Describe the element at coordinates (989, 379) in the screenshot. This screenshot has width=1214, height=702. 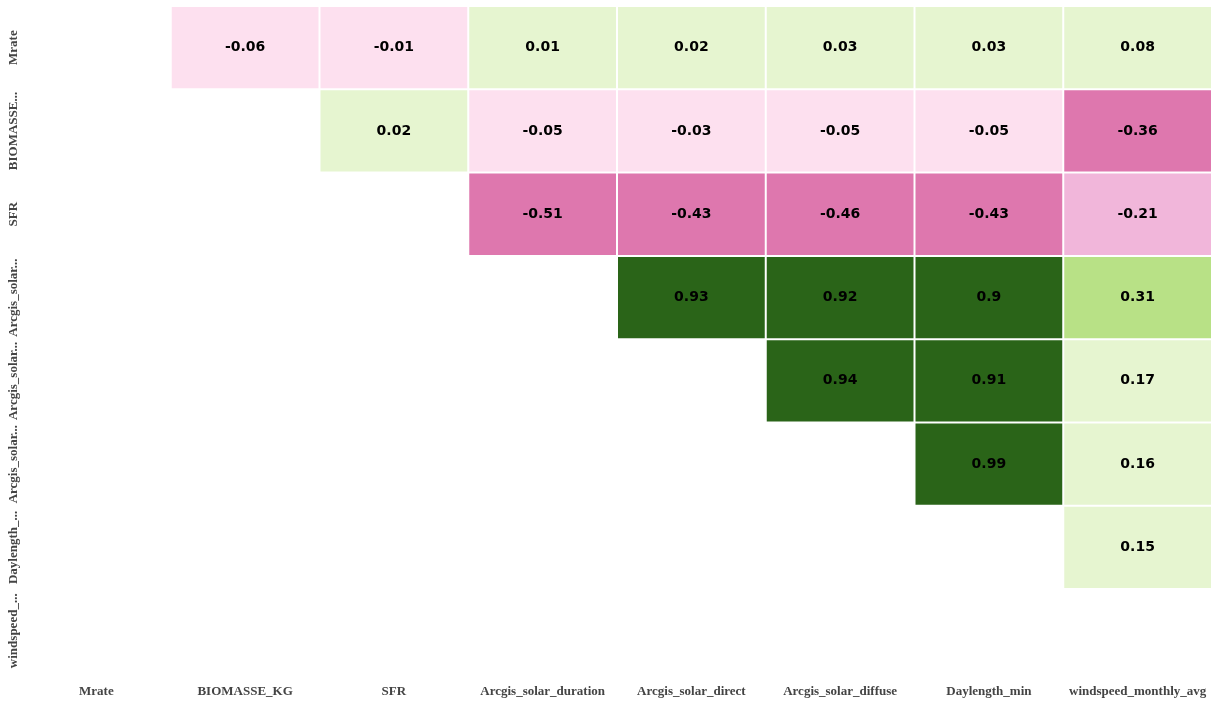
I see `data-label: 0.91` at that location.